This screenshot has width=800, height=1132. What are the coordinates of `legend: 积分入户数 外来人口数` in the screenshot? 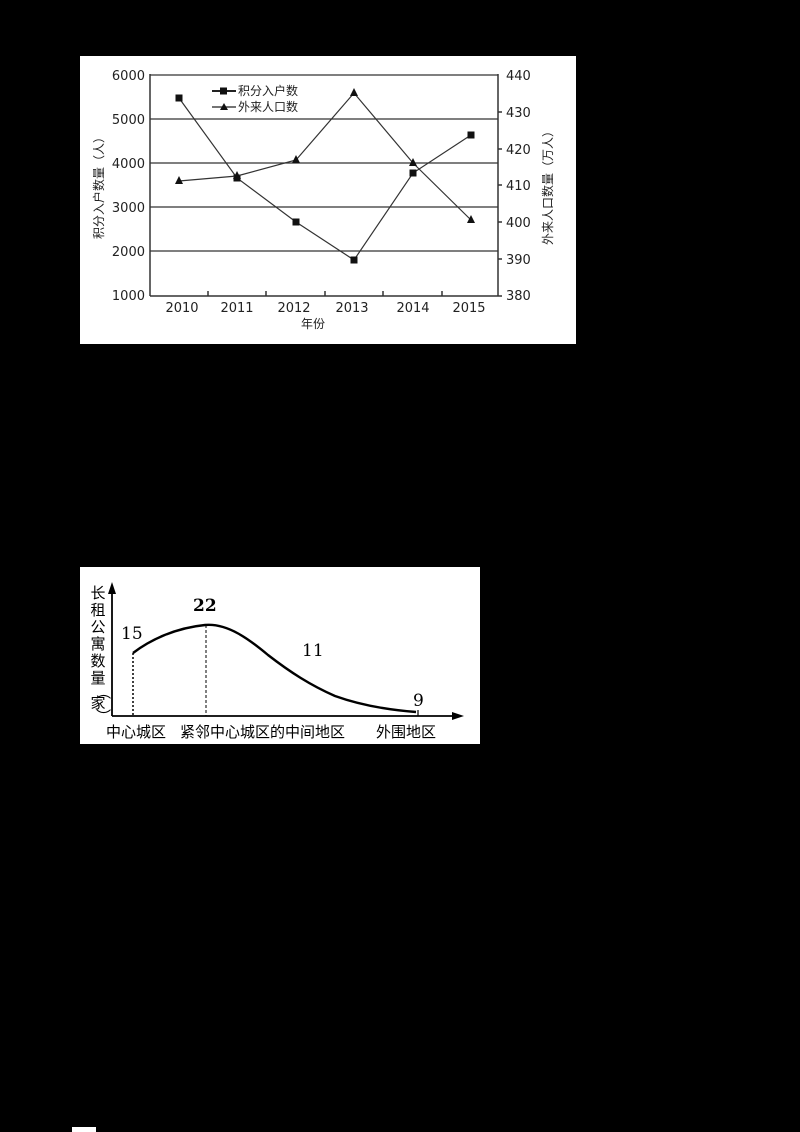 It's located at (255, 98).